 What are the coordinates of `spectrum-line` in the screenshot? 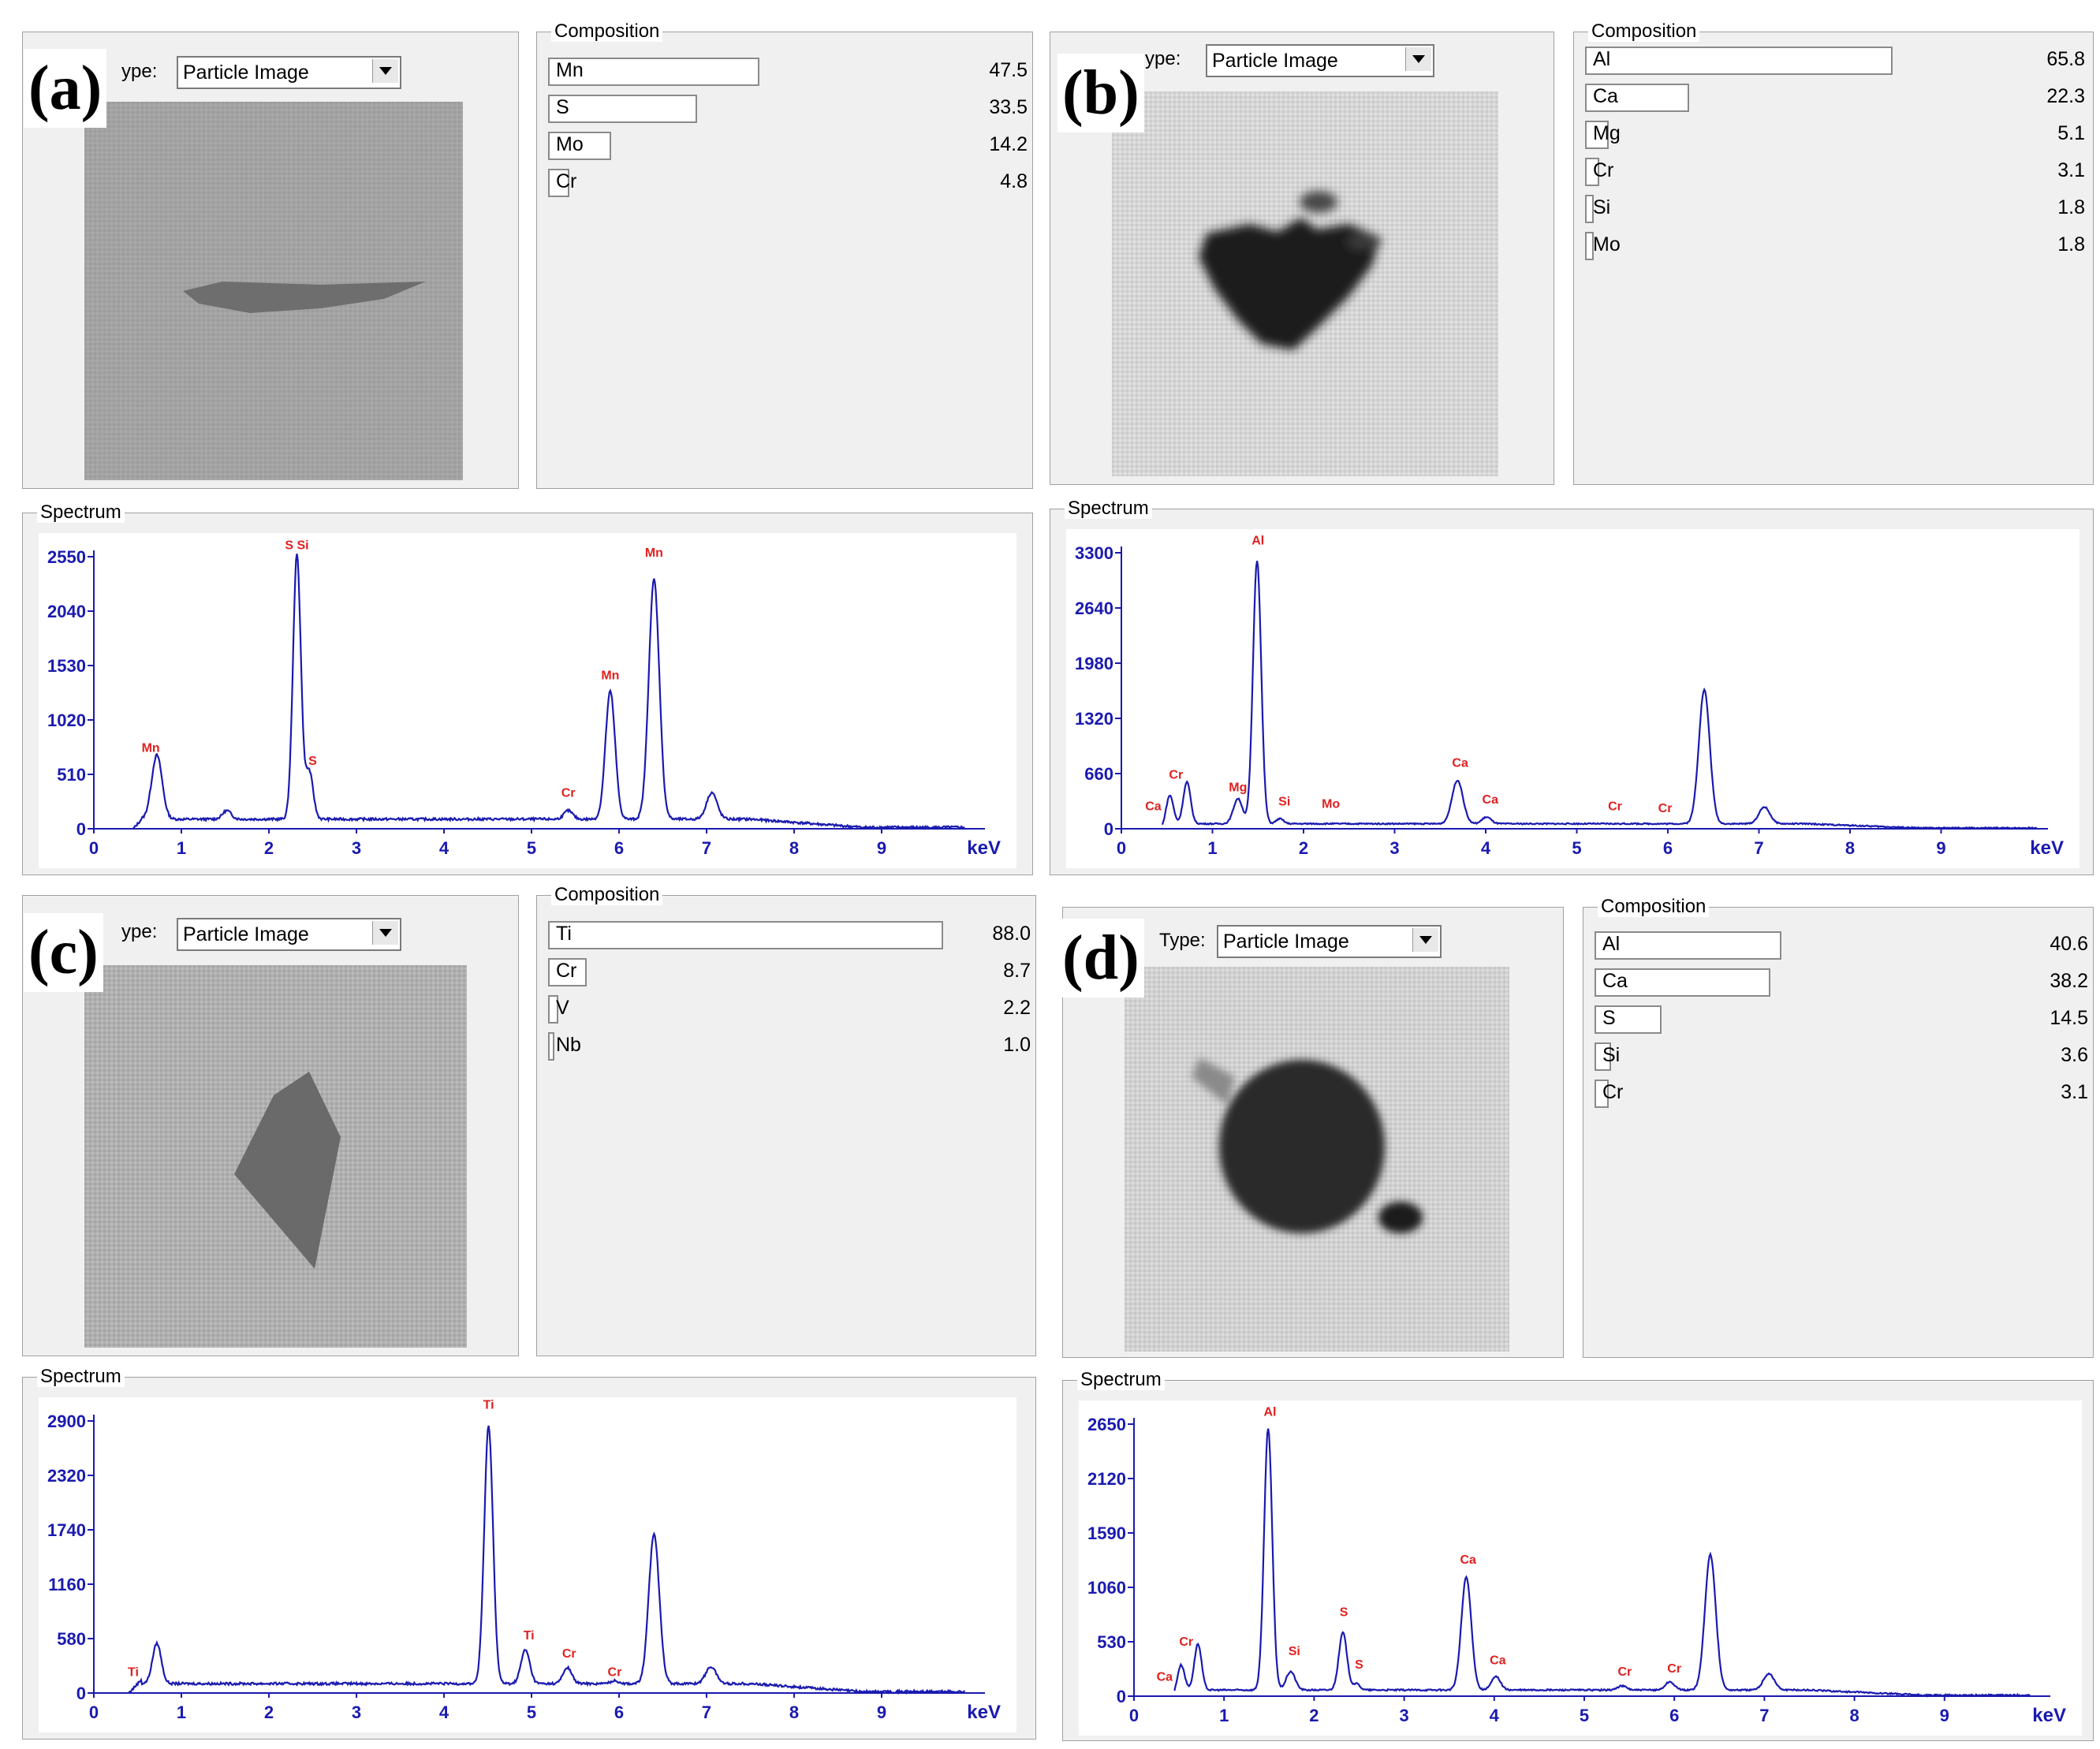 It's located at (547, 1560).